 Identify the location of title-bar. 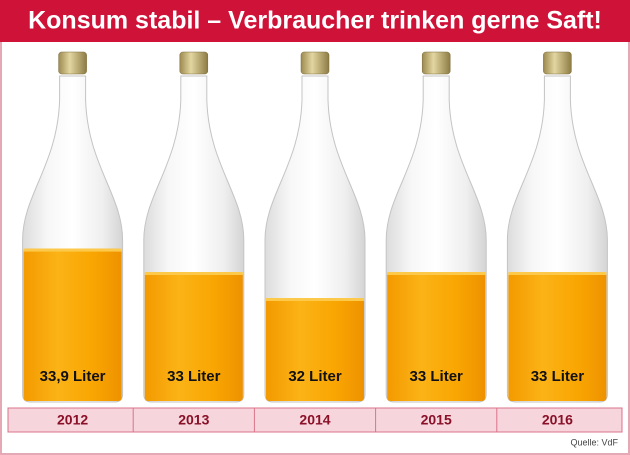
(315, 21).